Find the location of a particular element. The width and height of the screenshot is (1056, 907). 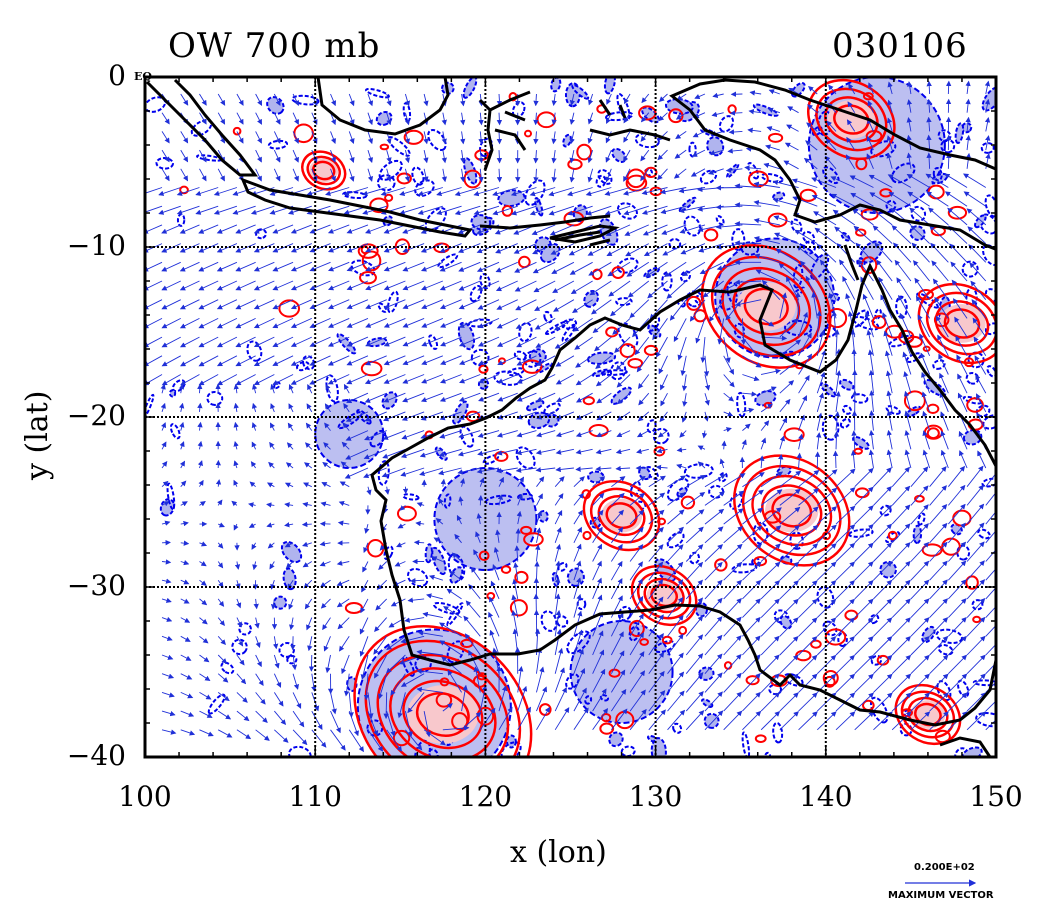

reference-vector-value: 0.200E+02 is located at coordinates (944, 867).